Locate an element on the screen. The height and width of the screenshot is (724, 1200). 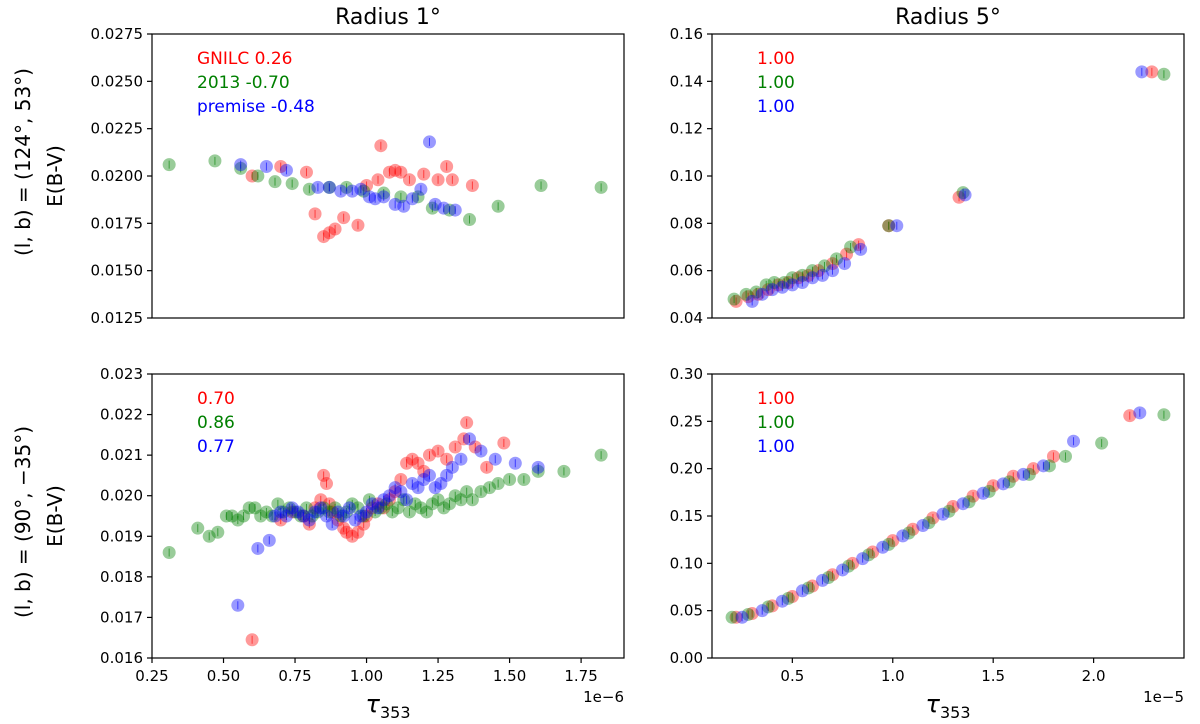
x-tick-label: 1.75 is located at coordinates (580, 676).